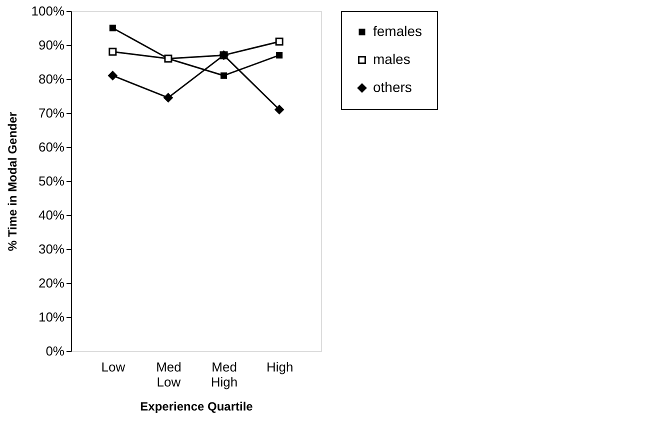 Image resolution: width=652 pixels, height=444 pixels. Describe the element at coordinates (280, 367) in the screenshot. I see `x-tick-label: High` at that location.